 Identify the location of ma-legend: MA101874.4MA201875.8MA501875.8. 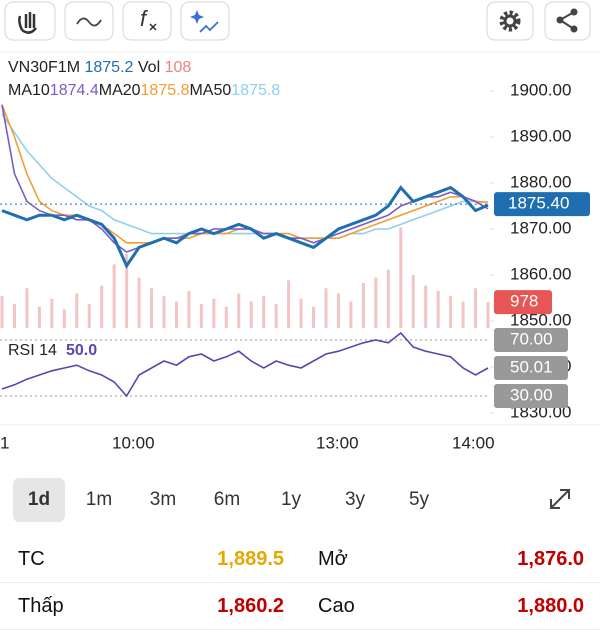
(144, 90).